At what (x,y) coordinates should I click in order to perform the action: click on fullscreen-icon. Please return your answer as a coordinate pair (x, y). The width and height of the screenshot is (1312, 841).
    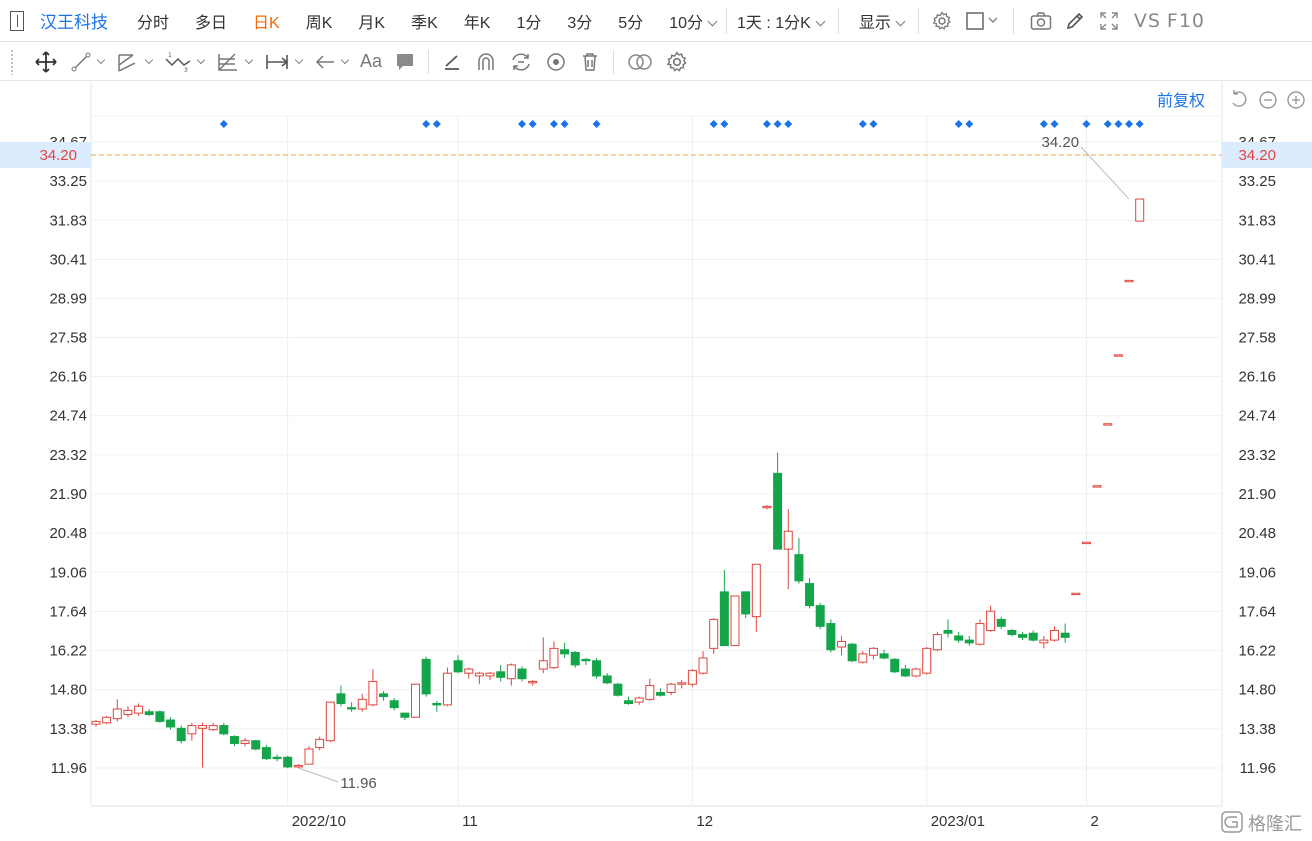
    Looking at the image, I should click on (1109, 21).